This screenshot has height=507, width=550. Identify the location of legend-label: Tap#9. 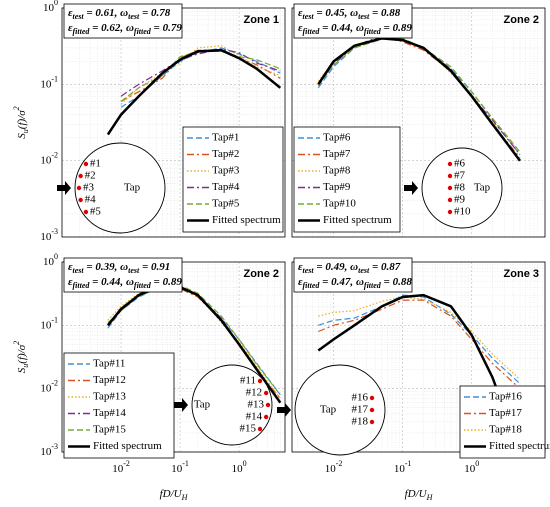
(337, 187).